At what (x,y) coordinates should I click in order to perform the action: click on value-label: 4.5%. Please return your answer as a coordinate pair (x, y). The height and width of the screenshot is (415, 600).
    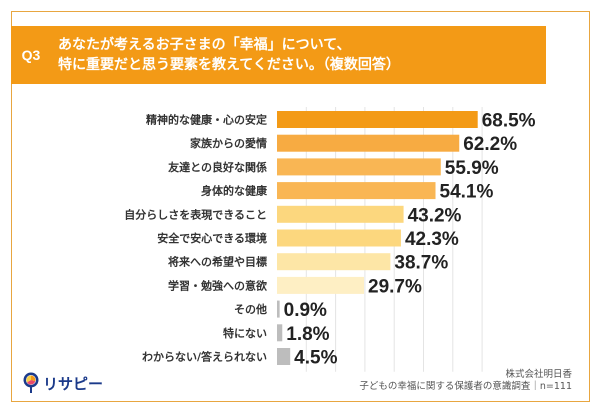
    Looking at the image, I should click on (315, 358).